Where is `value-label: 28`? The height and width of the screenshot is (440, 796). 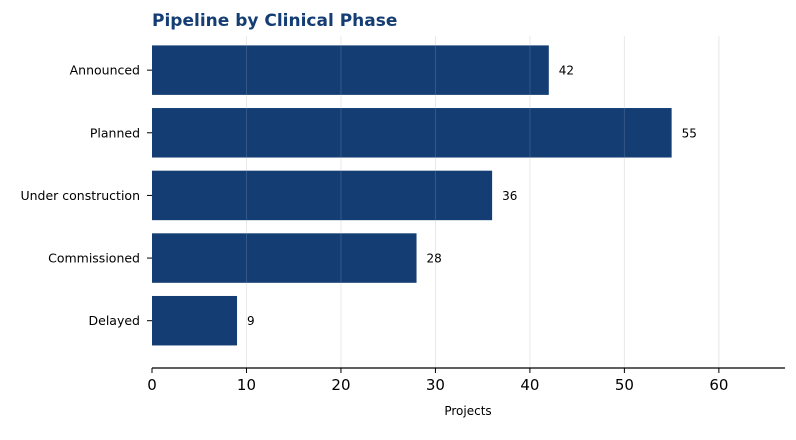
value-label: 28 is located at coordinates (434, 259).